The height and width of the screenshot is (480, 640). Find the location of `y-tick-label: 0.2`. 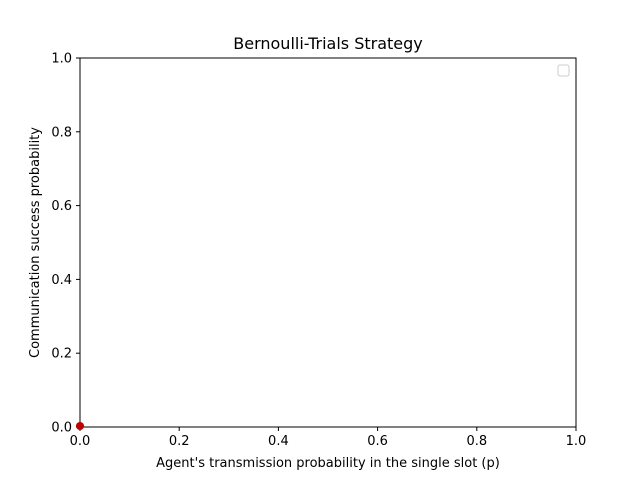

y-tick-label: 0.2 is located at coordinates (61, 354).